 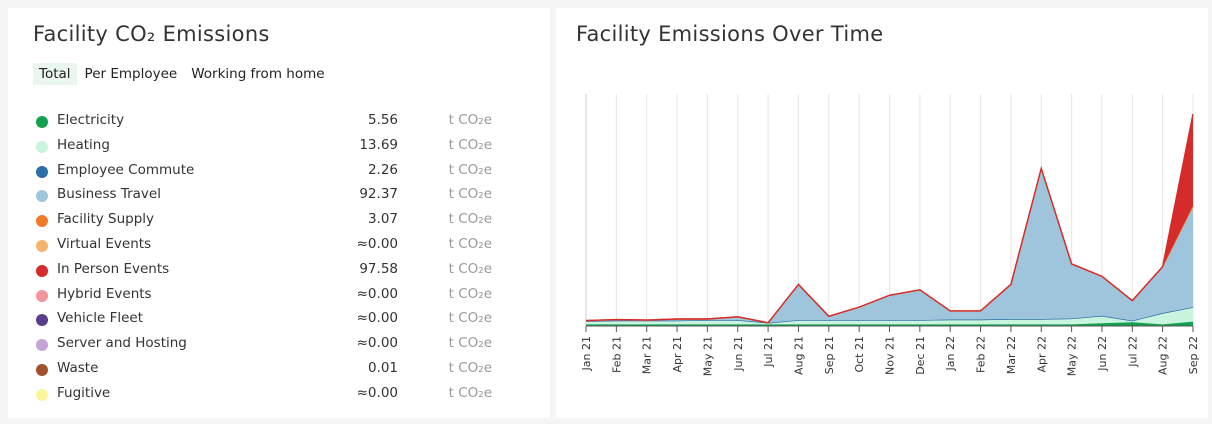 What do you see at coordinates (271, 173) in the screenshot?
I see `legend-row-employee-commute: Employee Commute 2.26 t CO₂e` at bounding box center [271, 173].